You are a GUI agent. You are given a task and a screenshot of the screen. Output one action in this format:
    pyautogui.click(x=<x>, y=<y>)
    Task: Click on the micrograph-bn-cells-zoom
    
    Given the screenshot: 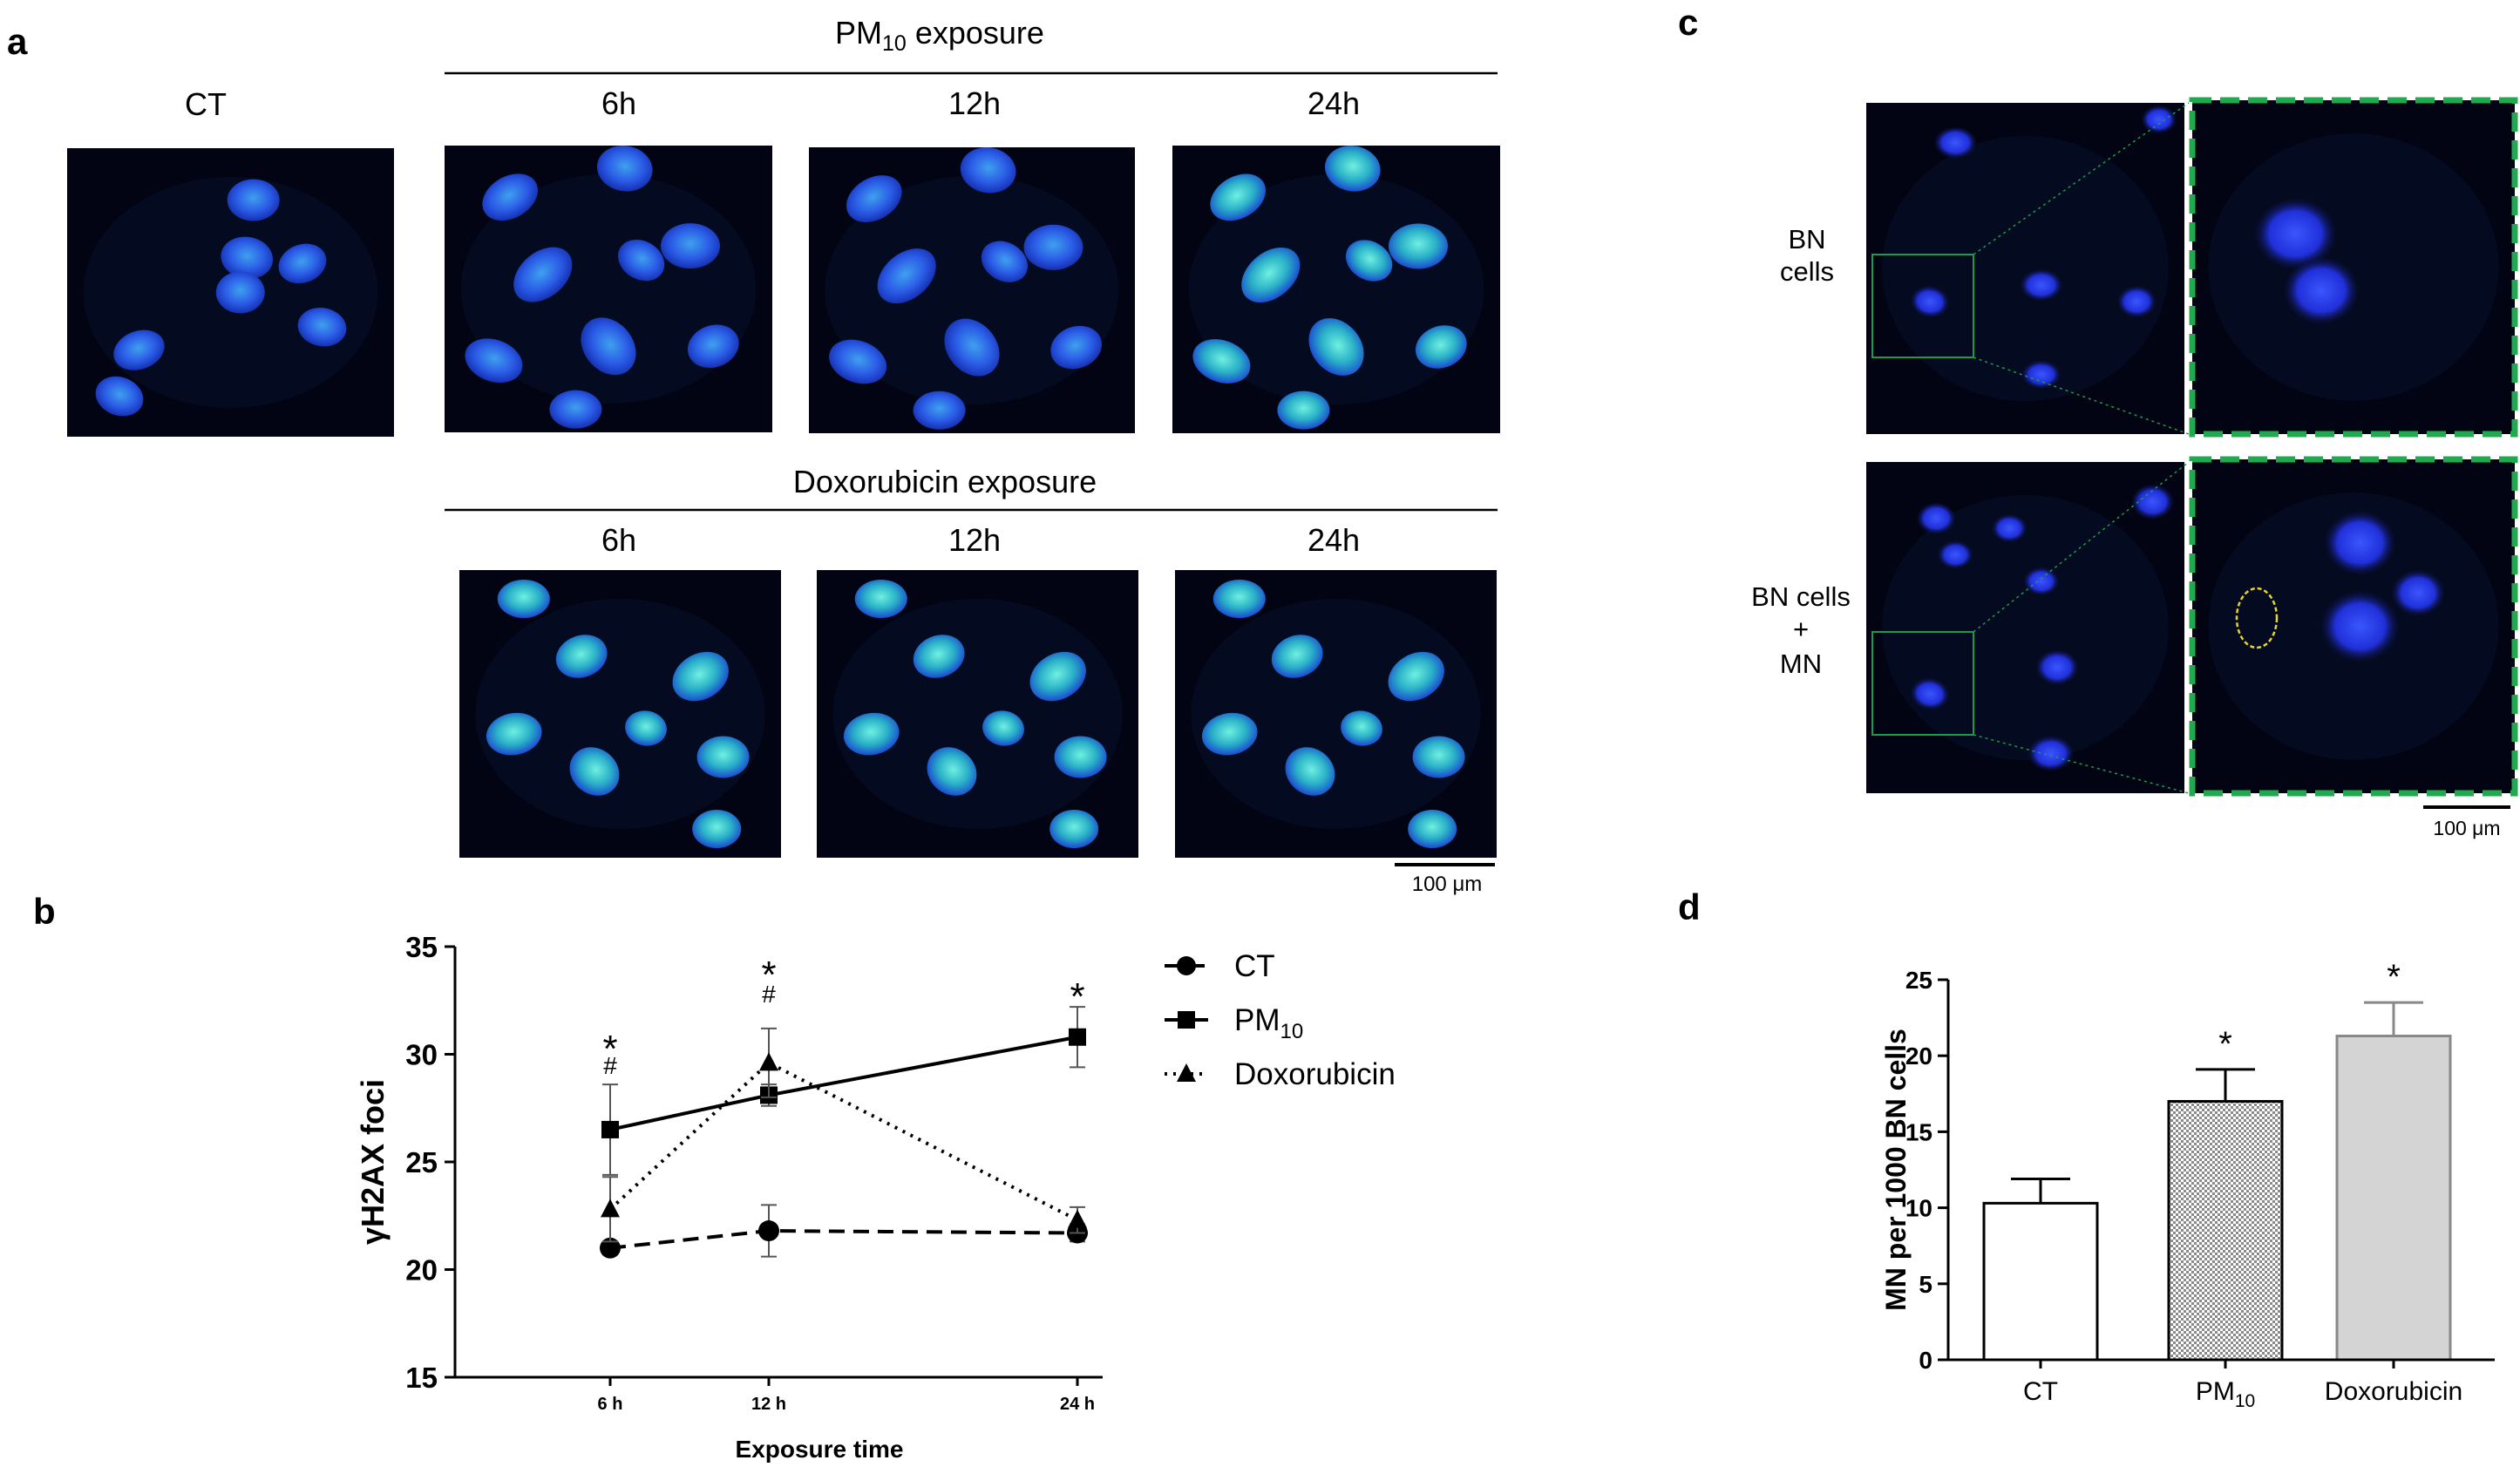 What is the action you would take?
    pyautogui.click(x=2353, y=268)
    